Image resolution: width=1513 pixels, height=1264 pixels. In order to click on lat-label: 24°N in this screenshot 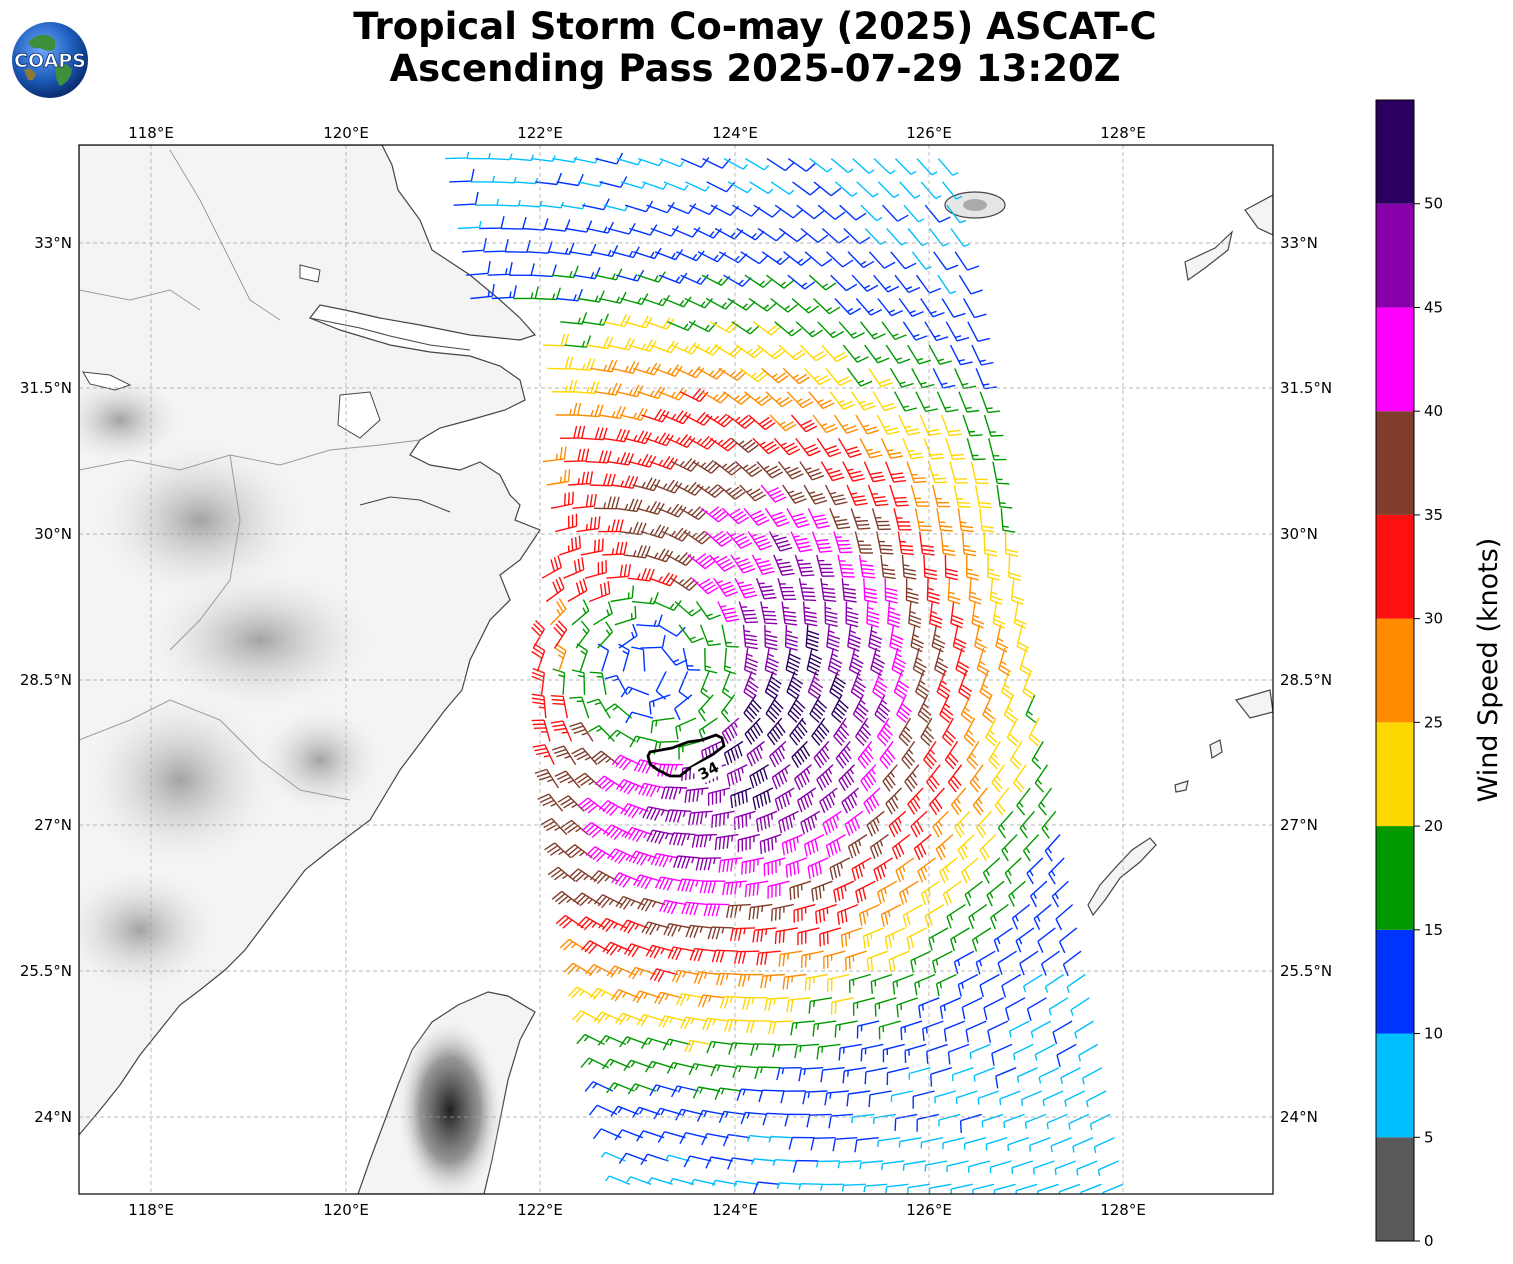, I will do `click(53, 1117)`.